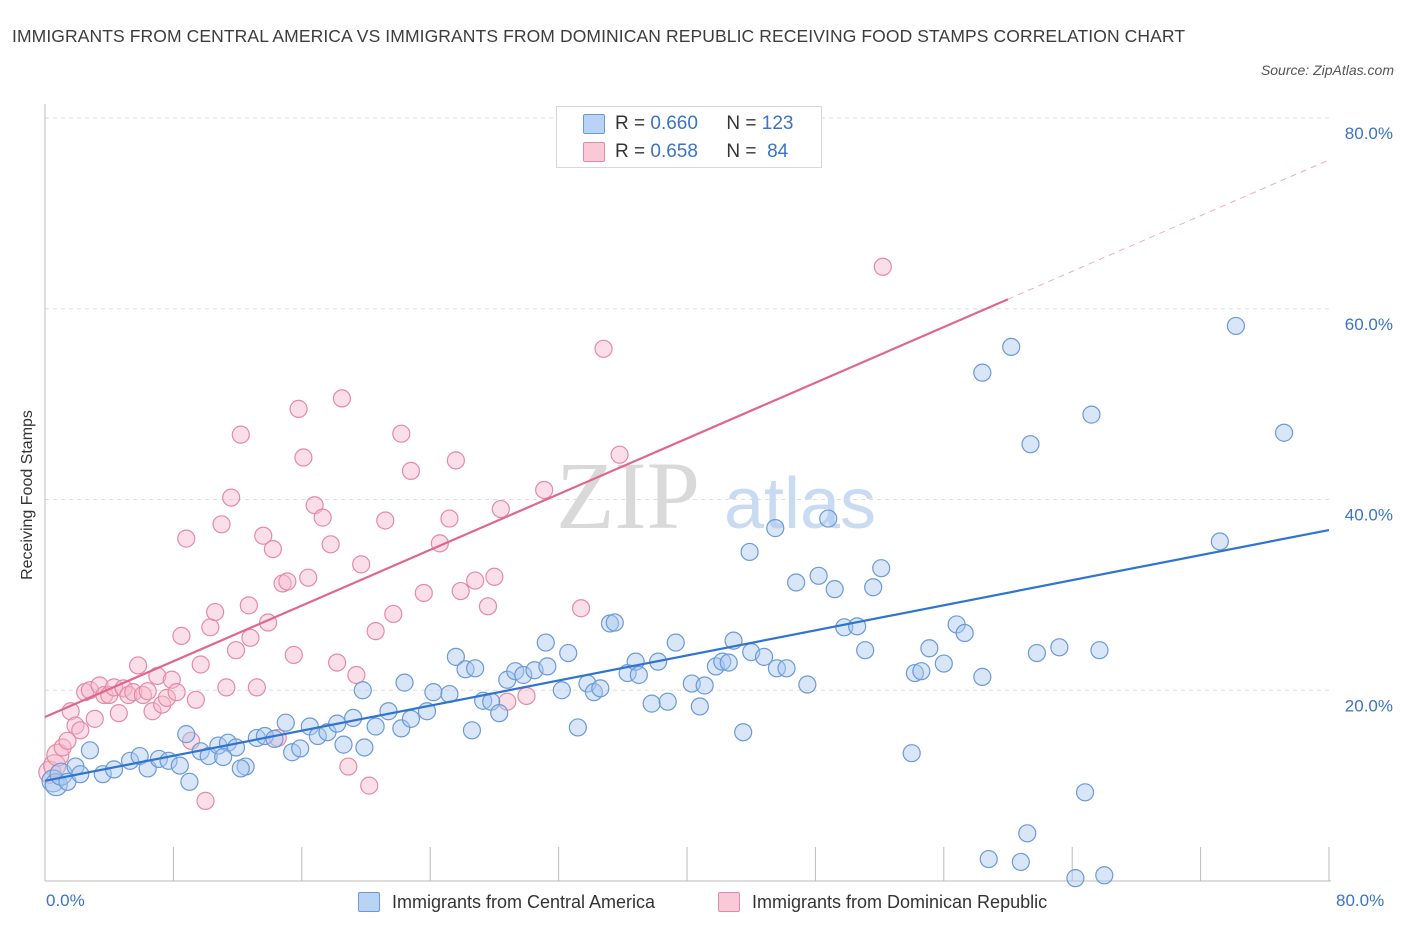  I want to click on bottom-legend-swatch-pink, so click(729, 902).